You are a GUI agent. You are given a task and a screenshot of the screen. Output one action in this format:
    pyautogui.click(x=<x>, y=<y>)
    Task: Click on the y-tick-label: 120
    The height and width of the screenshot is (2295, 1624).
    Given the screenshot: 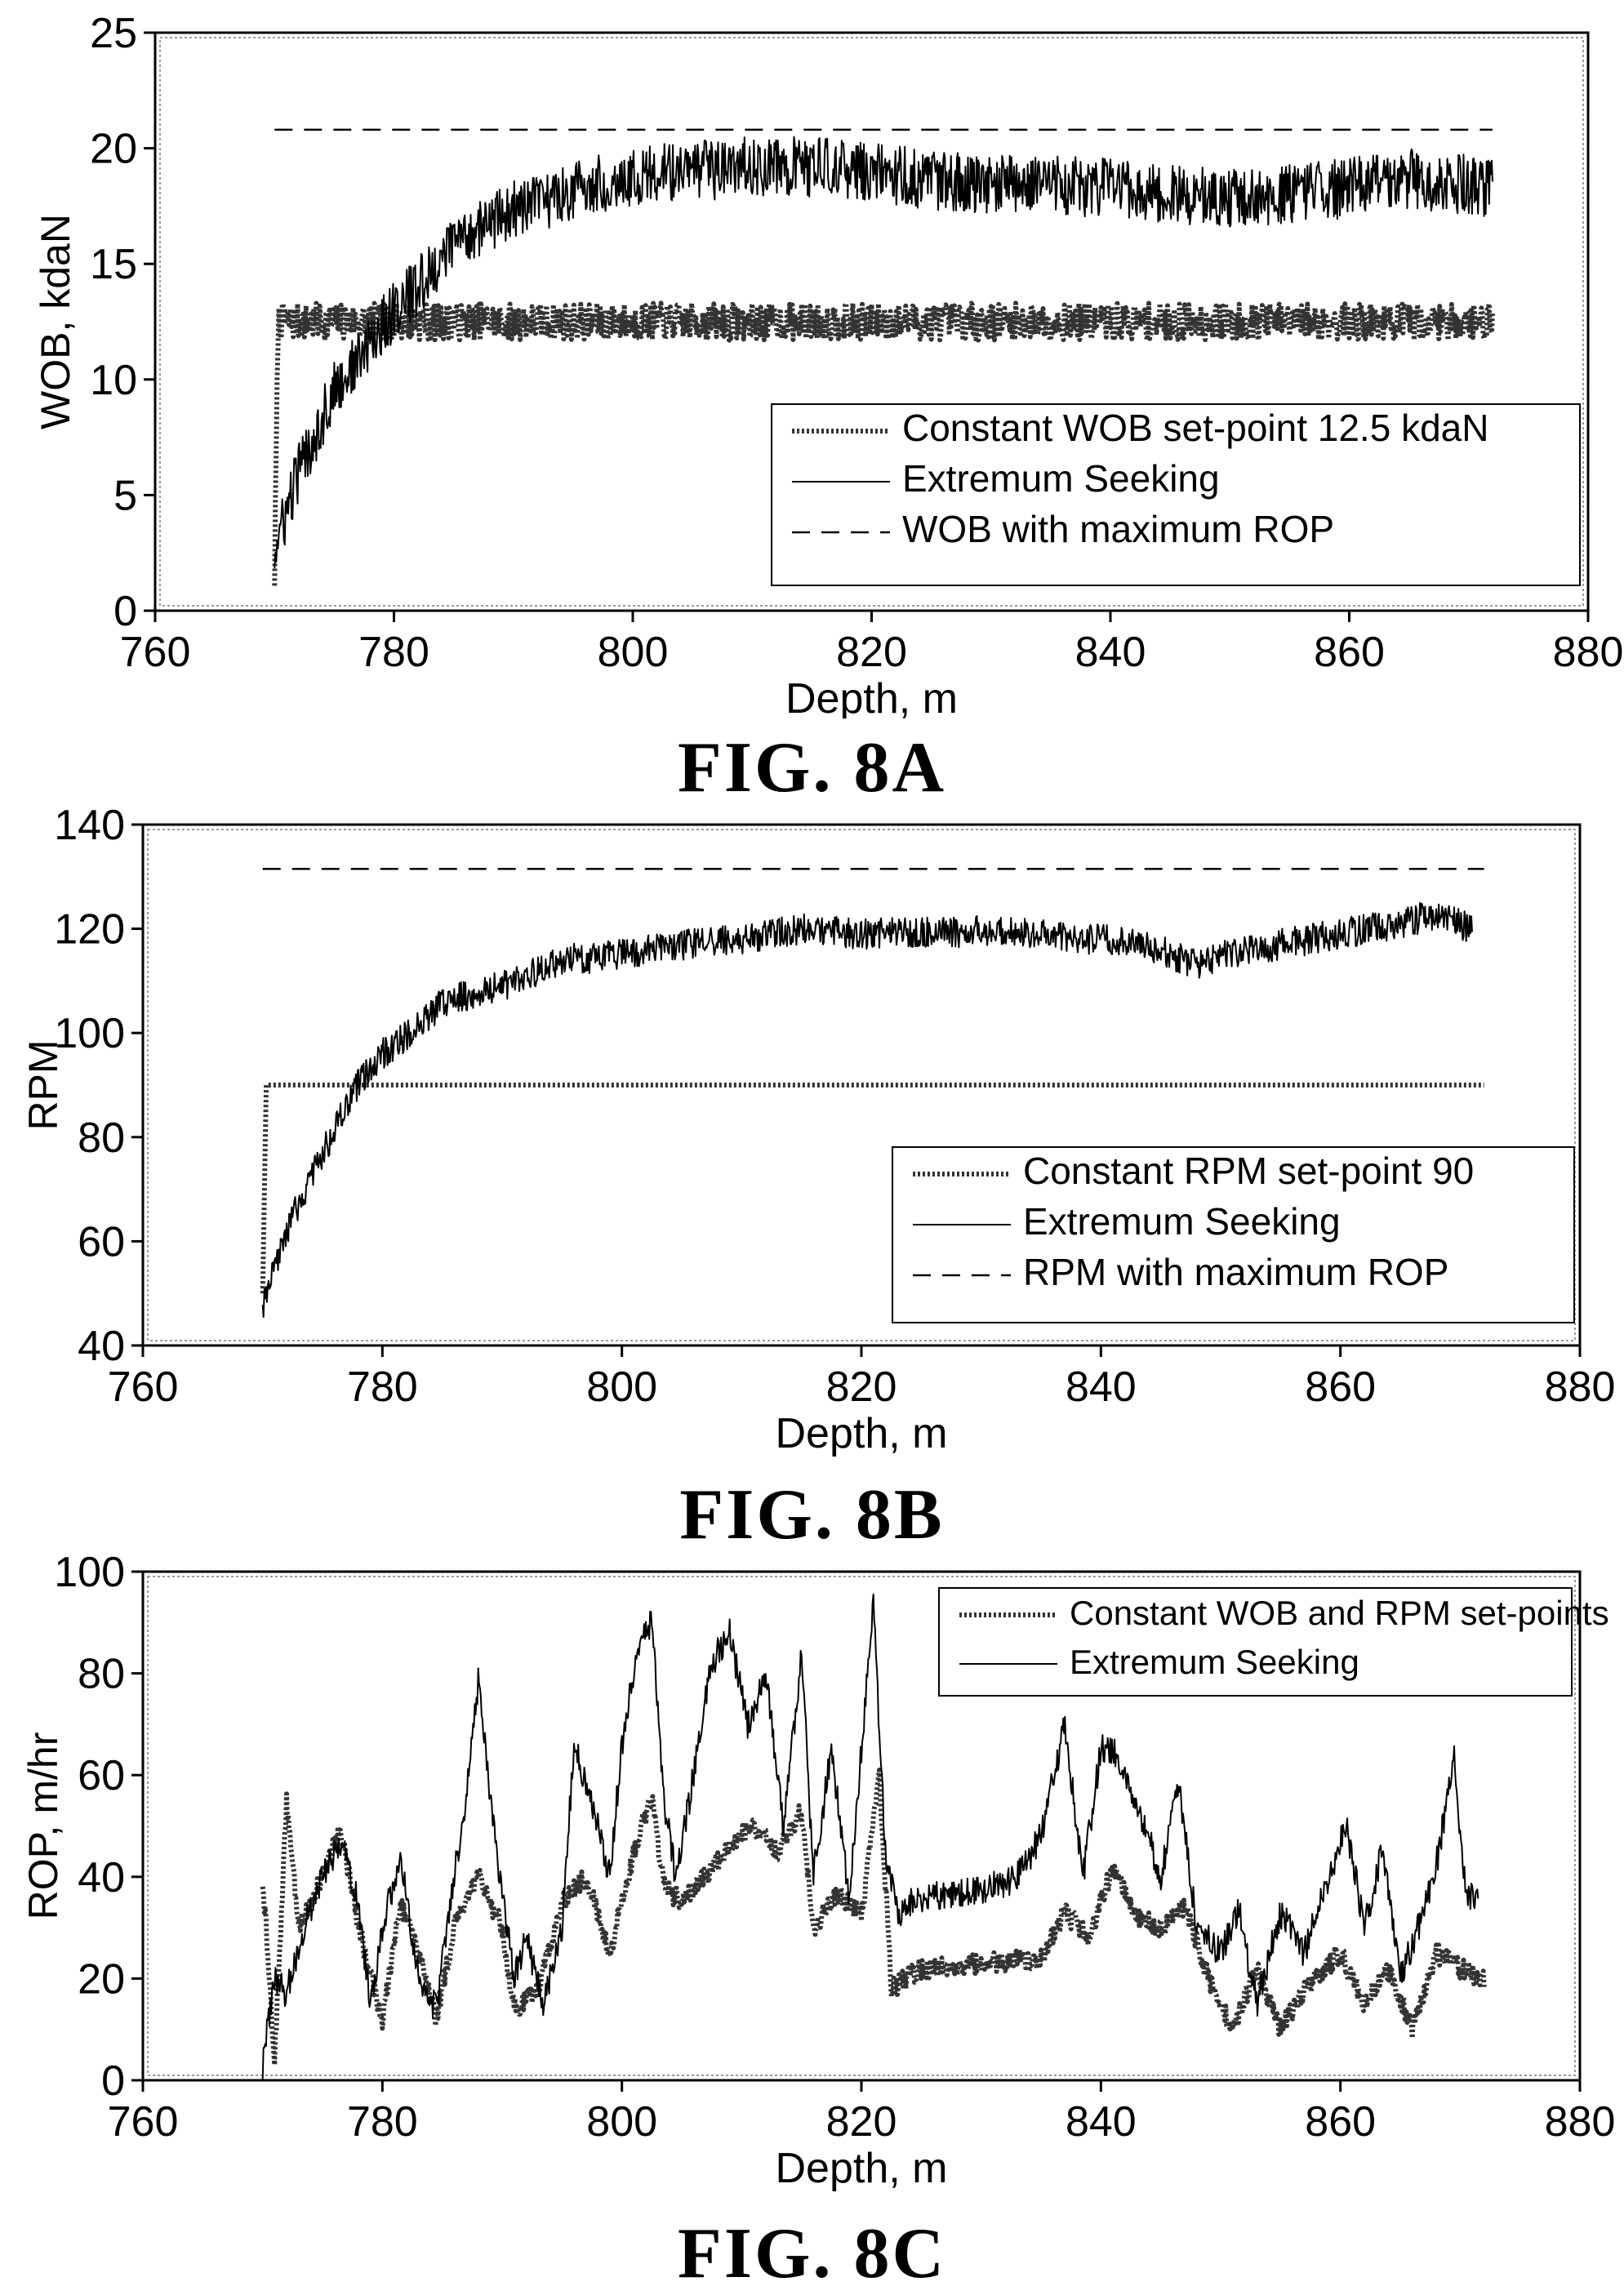 What is the action you would take?
    pyautogui.click(x=89, y=930)
    